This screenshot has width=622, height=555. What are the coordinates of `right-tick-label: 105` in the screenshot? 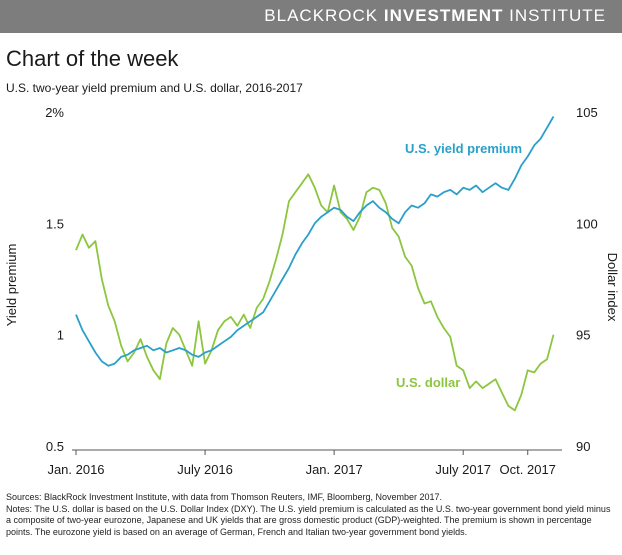 It's located at (587, 112).